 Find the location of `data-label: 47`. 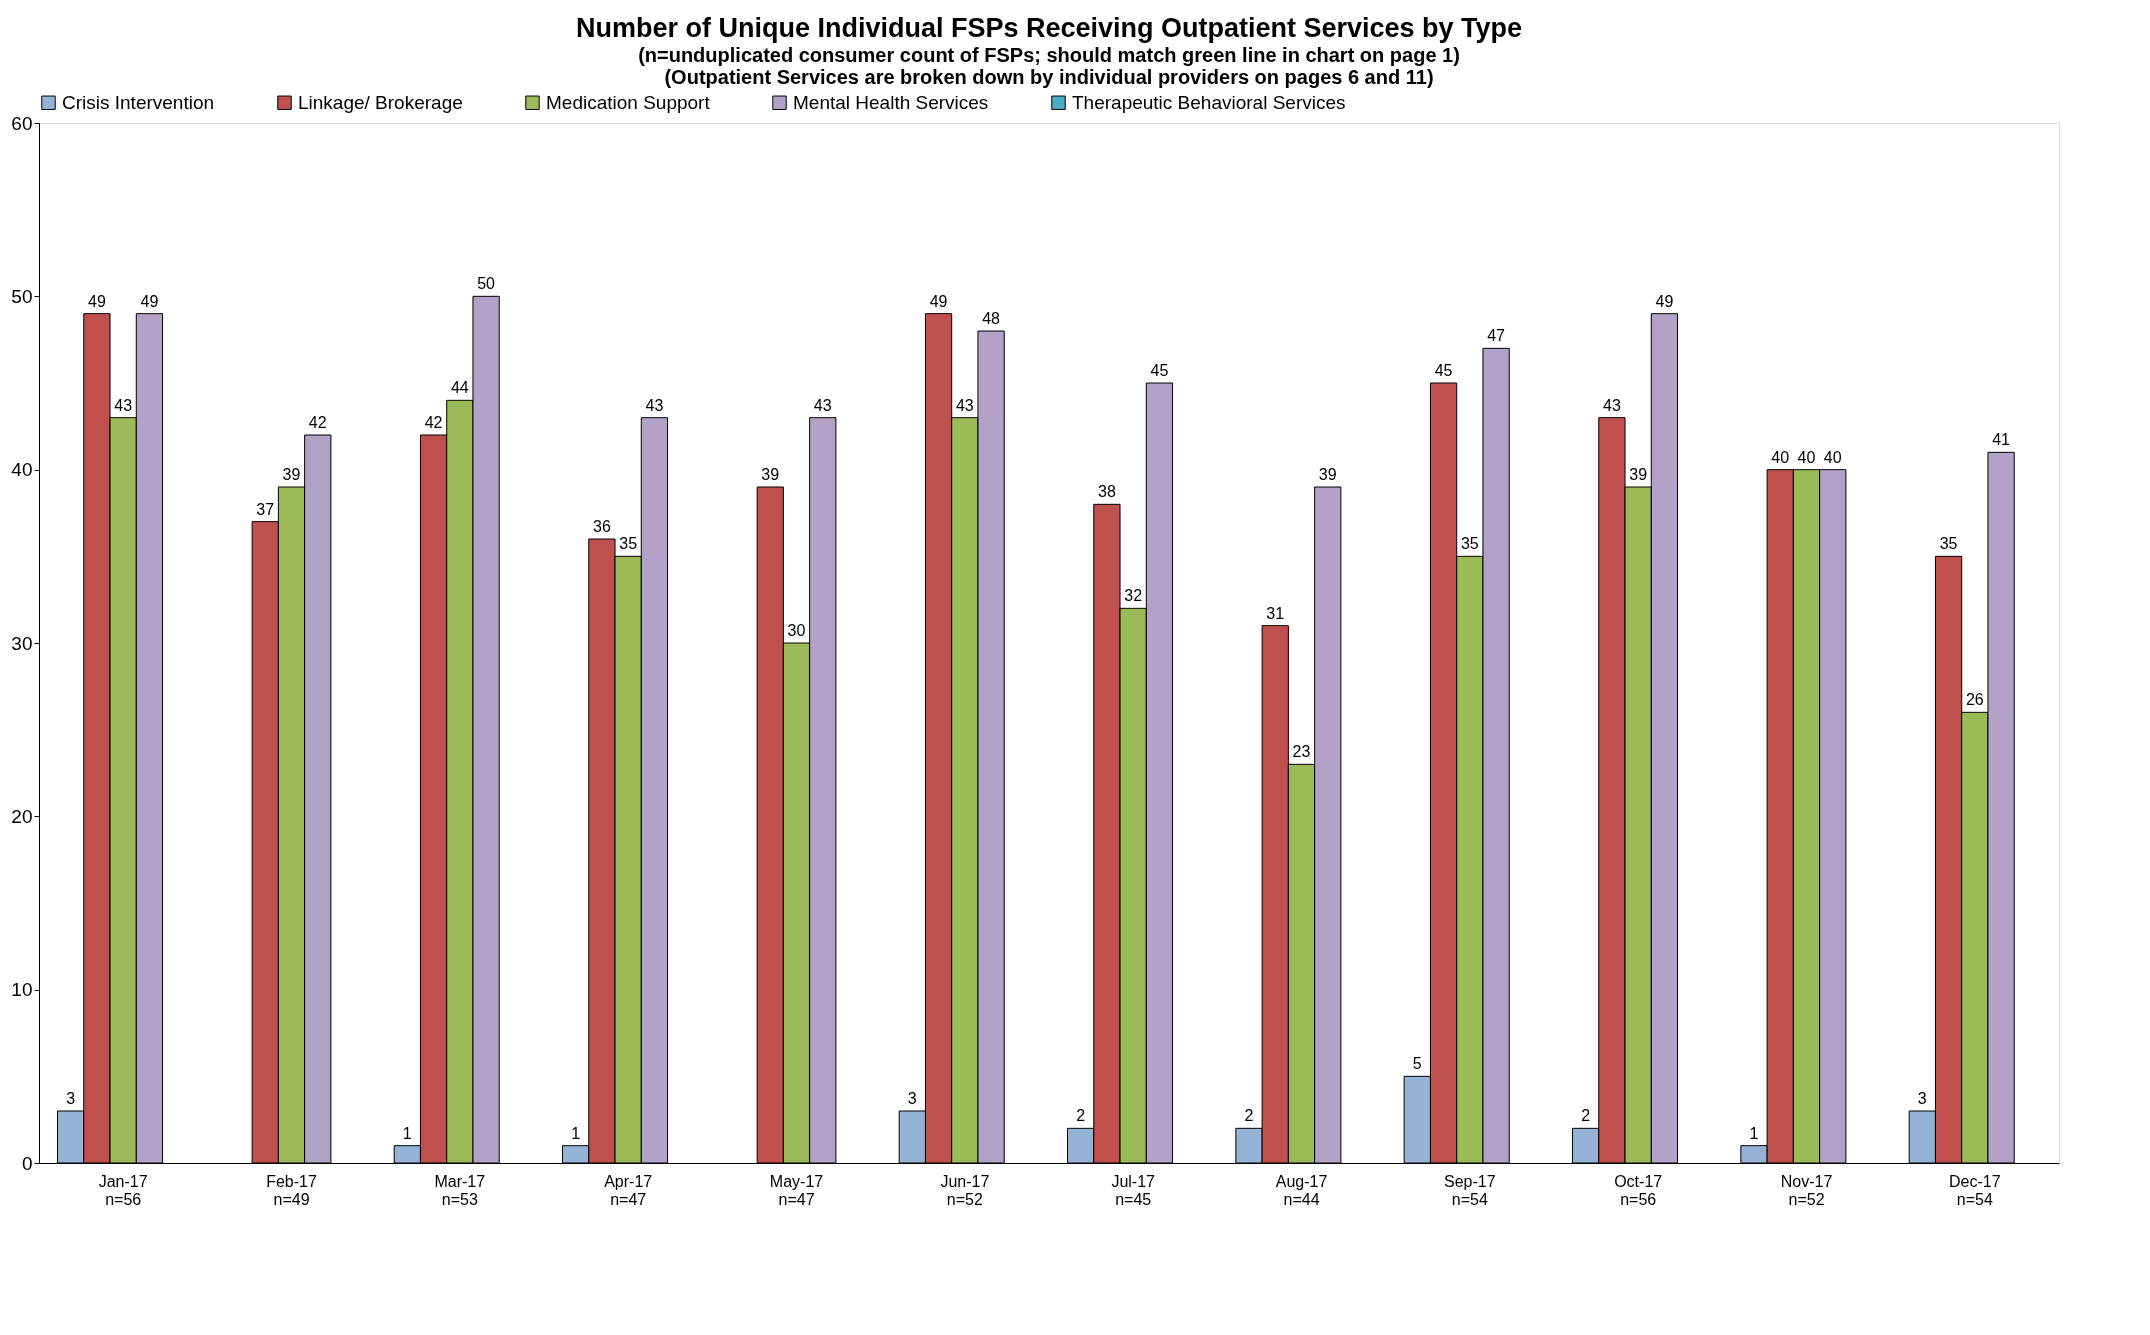

data-label: 47 is located at coordinates (1496, 336).